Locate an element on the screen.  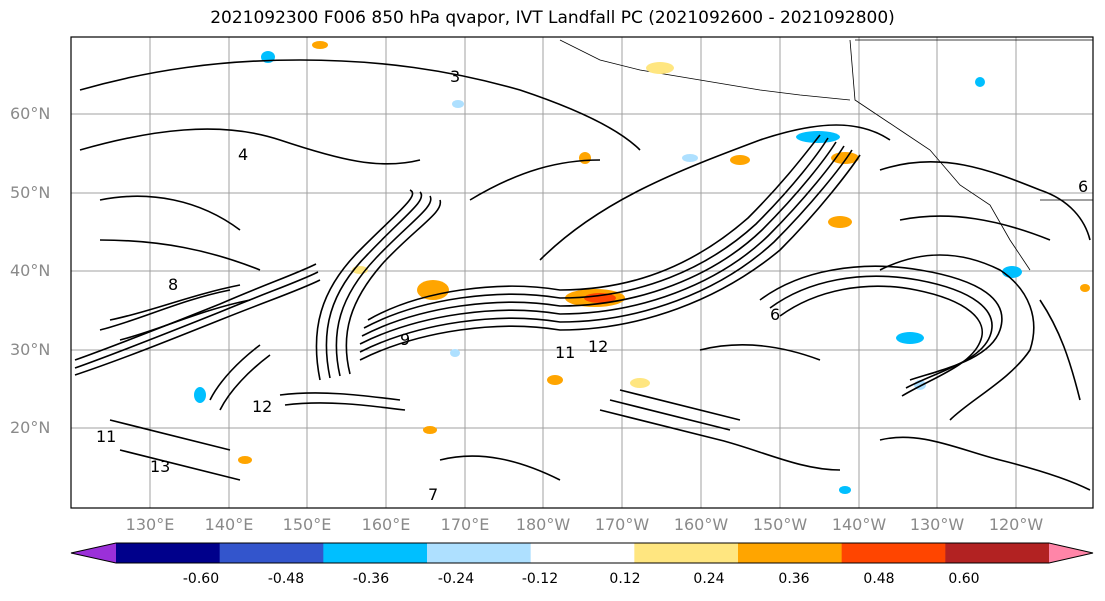
lon-label: 130°W is located at coordinates (937, 524).